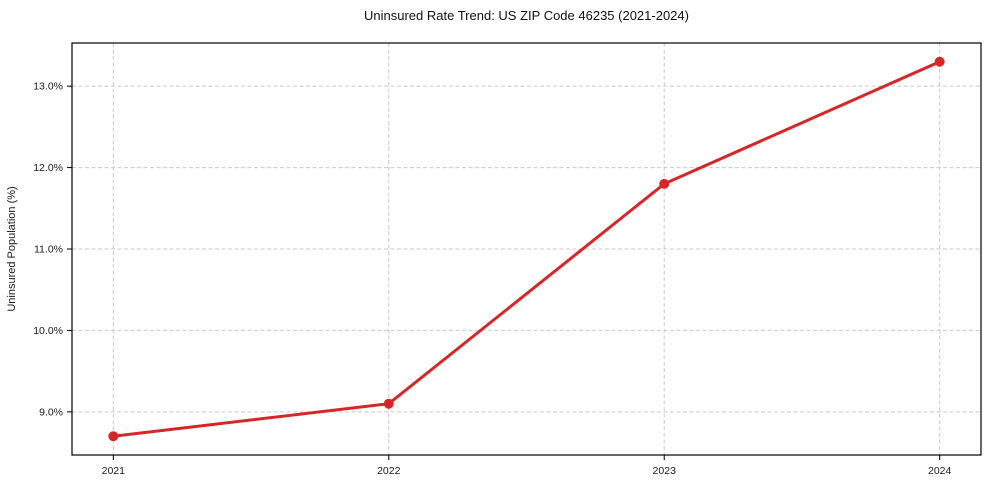 The width and height of the screenshot is (989, 490). Describe the element at coordinates (665, 471) in the screenshot. I see `x-tick-label: 2023` at that location.